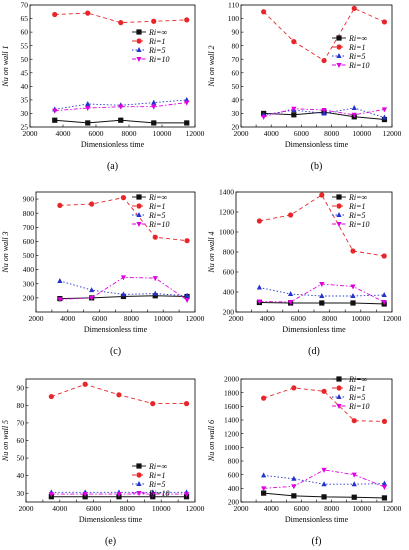 The width and height of the screenshot is (409, 550). Describe the element at coordinates (211, 441) in the screenshot. I see `y-axis-label: Nu on wall 6` at that location.